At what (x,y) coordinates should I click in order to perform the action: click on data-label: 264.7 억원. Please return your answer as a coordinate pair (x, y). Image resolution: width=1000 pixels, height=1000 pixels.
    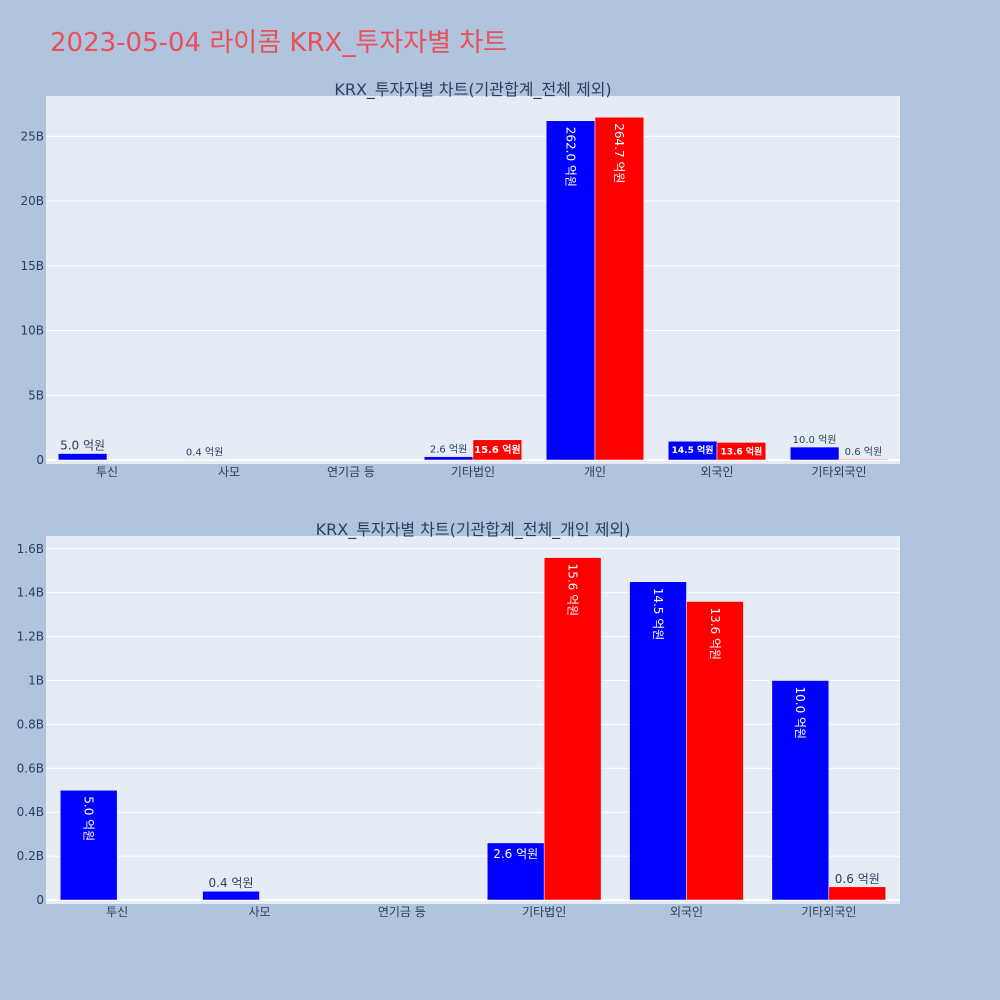
    Looking at the image, I should click on (619, 153).